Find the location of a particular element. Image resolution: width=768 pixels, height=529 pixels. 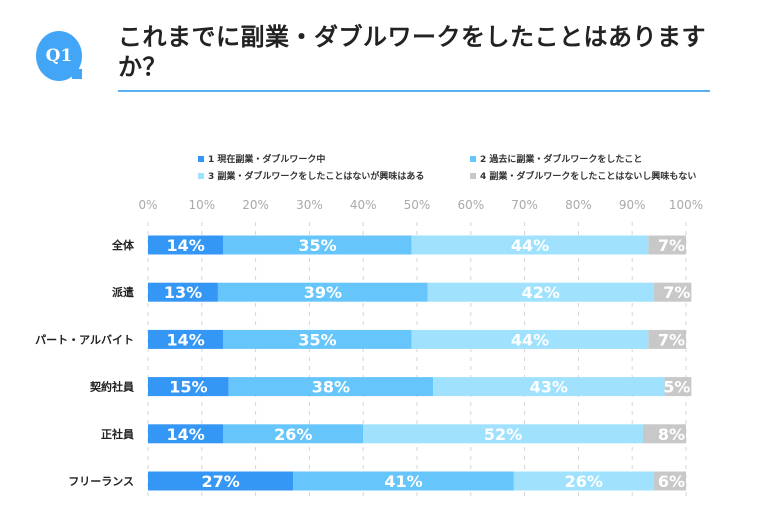

x-tick-label: 10% is located at coordinates (201, 205).